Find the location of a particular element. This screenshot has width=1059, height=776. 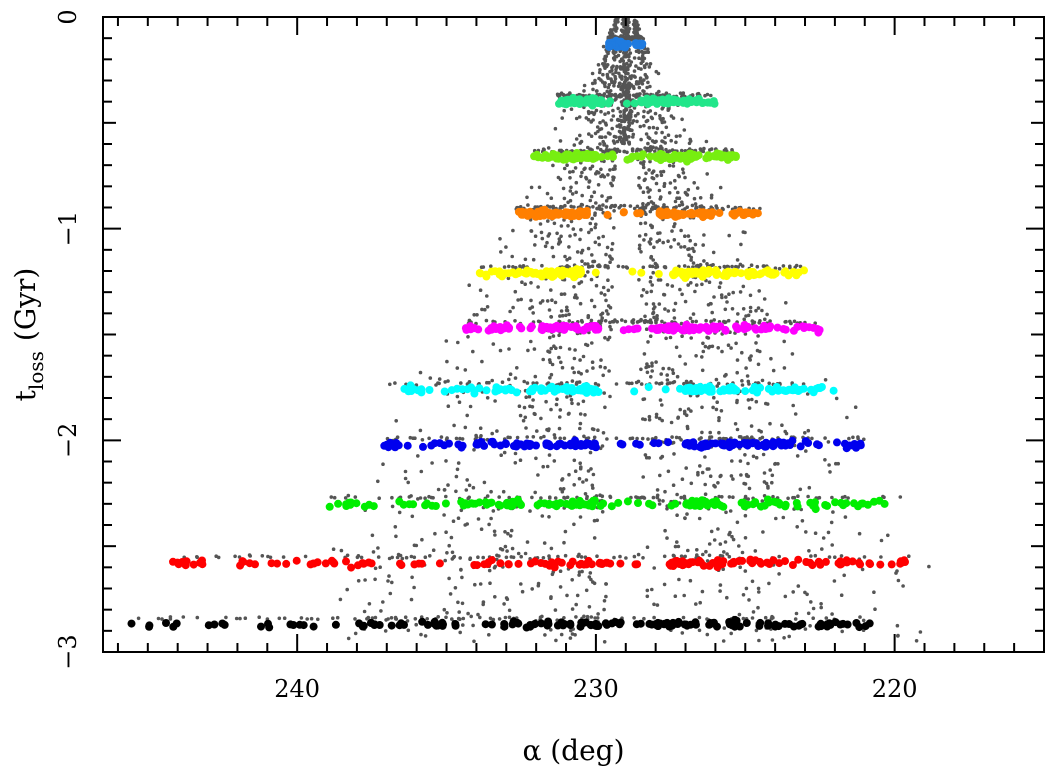

band-7-point is located at coordinates (634, 391).